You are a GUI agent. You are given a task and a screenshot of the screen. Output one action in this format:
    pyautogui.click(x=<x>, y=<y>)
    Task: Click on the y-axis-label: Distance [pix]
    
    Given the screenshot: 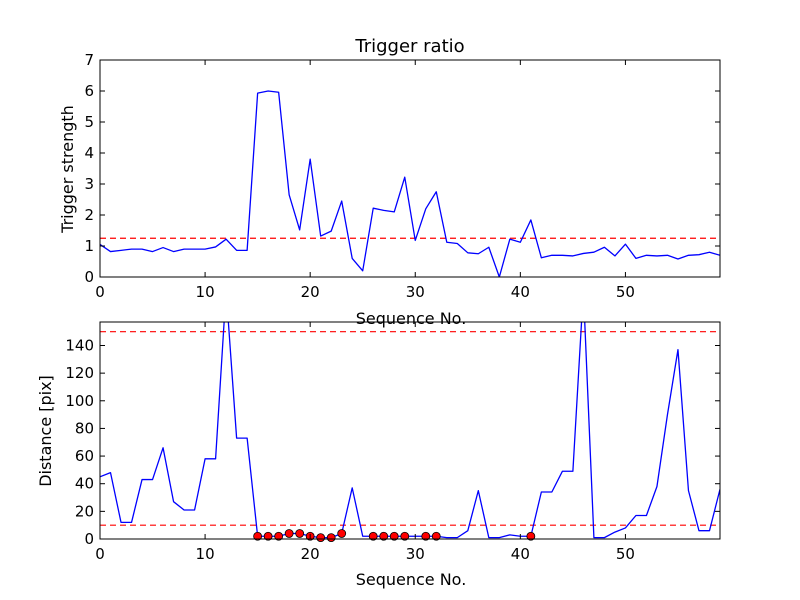 What is the action you would take?
    pyautogui.click(x=45, y=431)
    